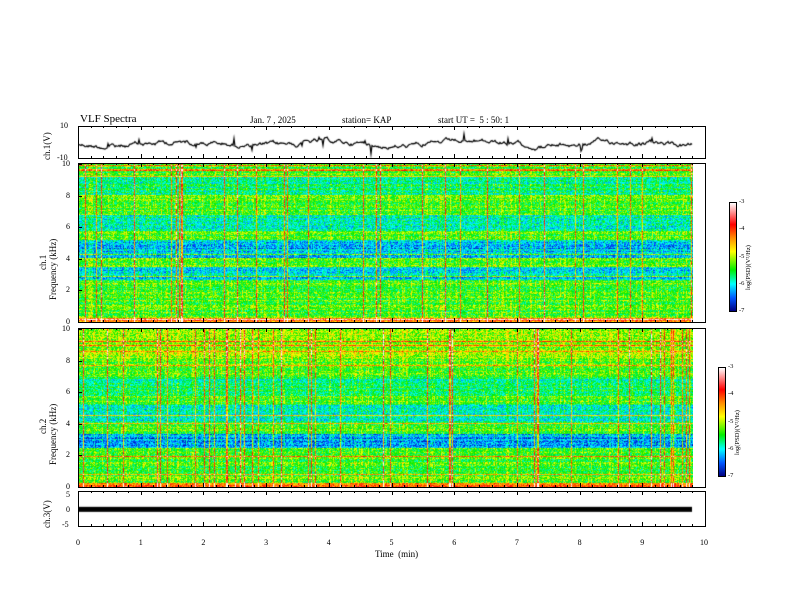 The width and height of the screenshot is (792, 612). I want to click on ch3-ytick: 0, so click(68, 509).